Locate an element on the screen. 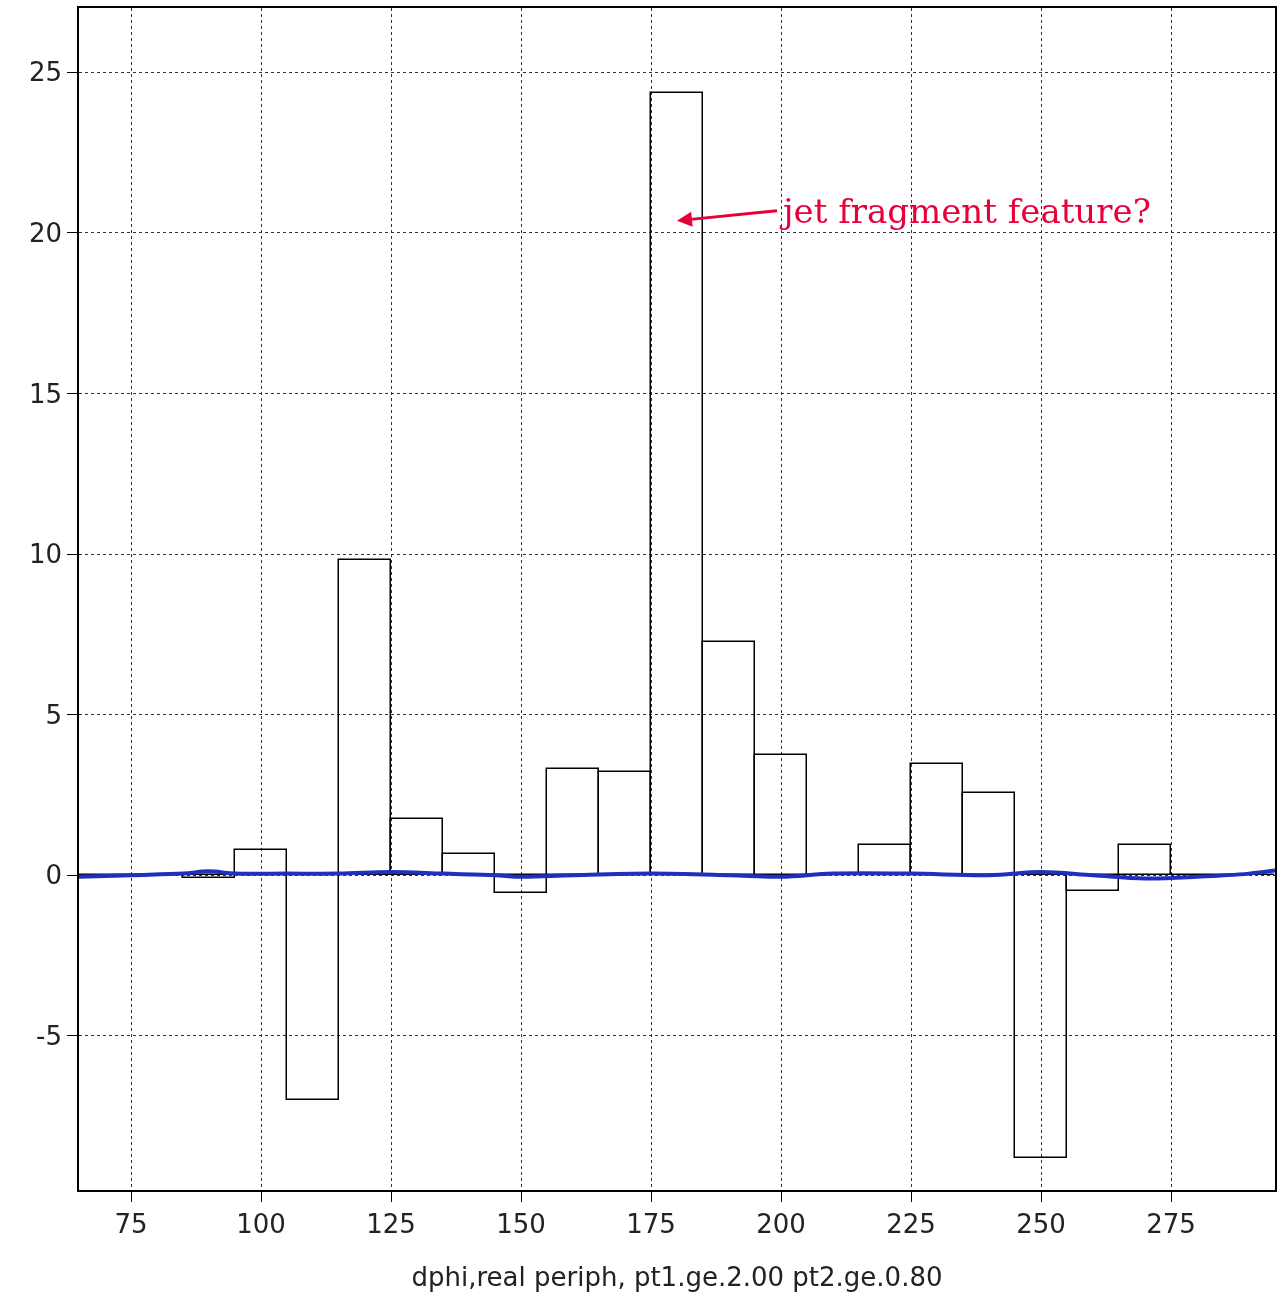 The width and height of the screenshot is (1278, 1315). x-tick-label: 250 is located at coordinates (1041, 1223).